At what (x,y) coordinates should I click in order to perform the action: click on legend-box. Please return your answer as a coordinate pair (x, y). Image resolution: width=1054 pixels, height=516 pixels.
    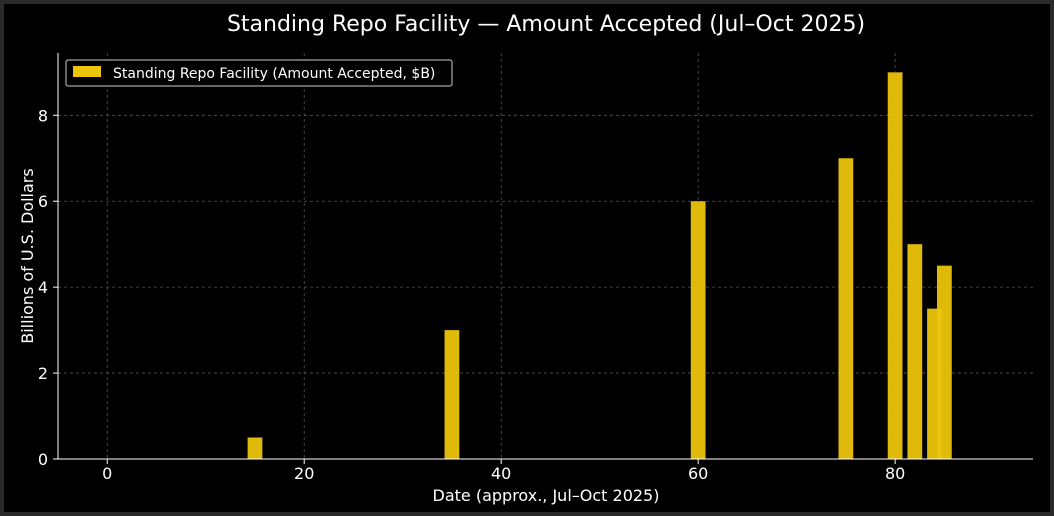
    Looking at the image, I should click on (259, 73).